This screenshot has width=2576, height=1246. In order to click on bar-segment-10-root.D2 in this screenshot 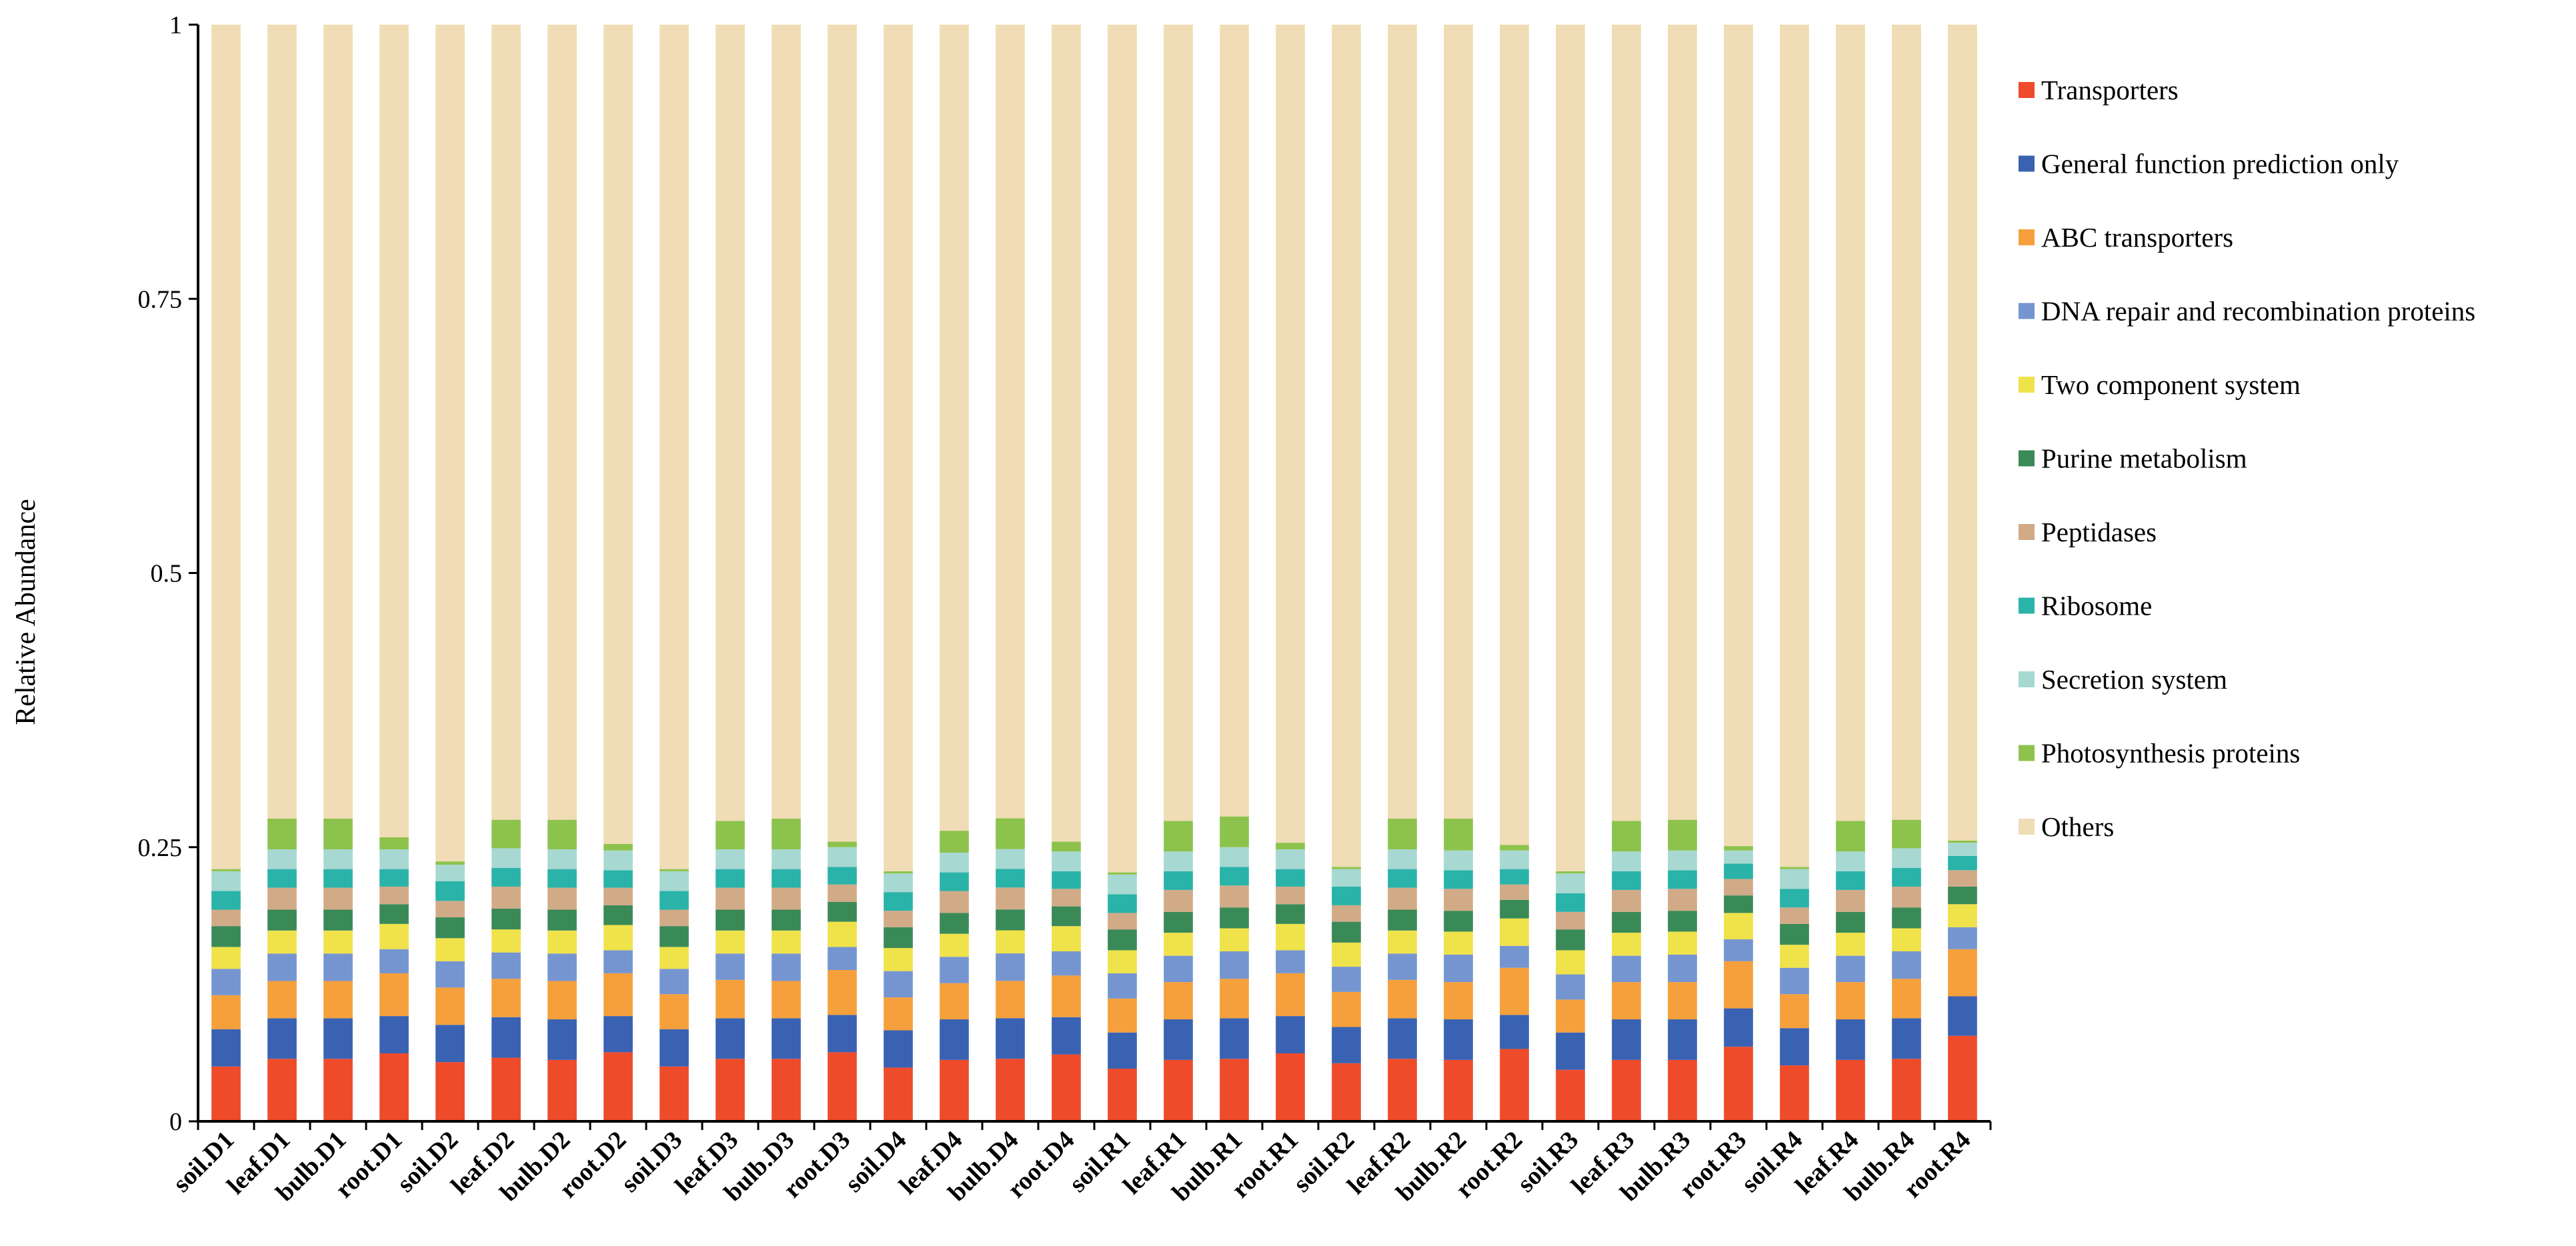, I will do `click(618, 847)`.